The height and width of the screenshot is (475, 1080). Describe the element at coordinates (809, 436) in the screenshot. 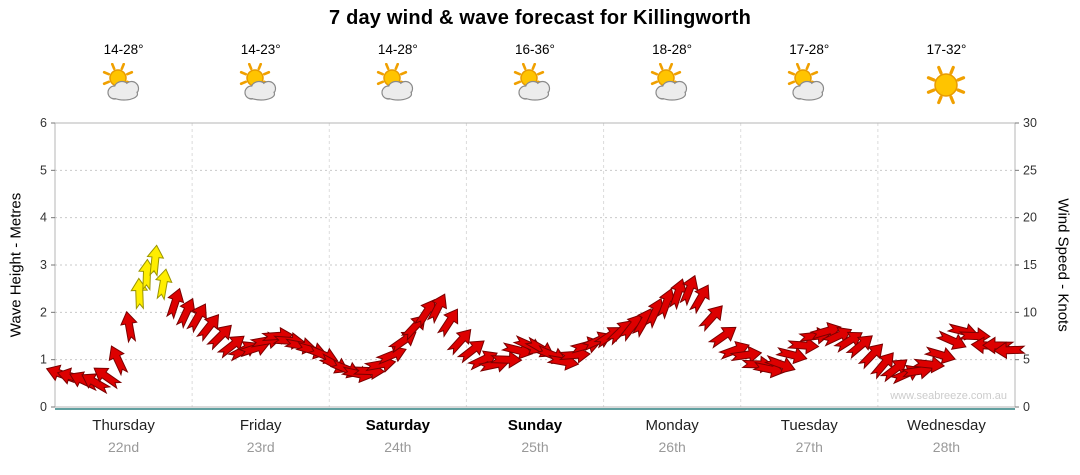

I see `day-label: Tuesday 27th` at that location.